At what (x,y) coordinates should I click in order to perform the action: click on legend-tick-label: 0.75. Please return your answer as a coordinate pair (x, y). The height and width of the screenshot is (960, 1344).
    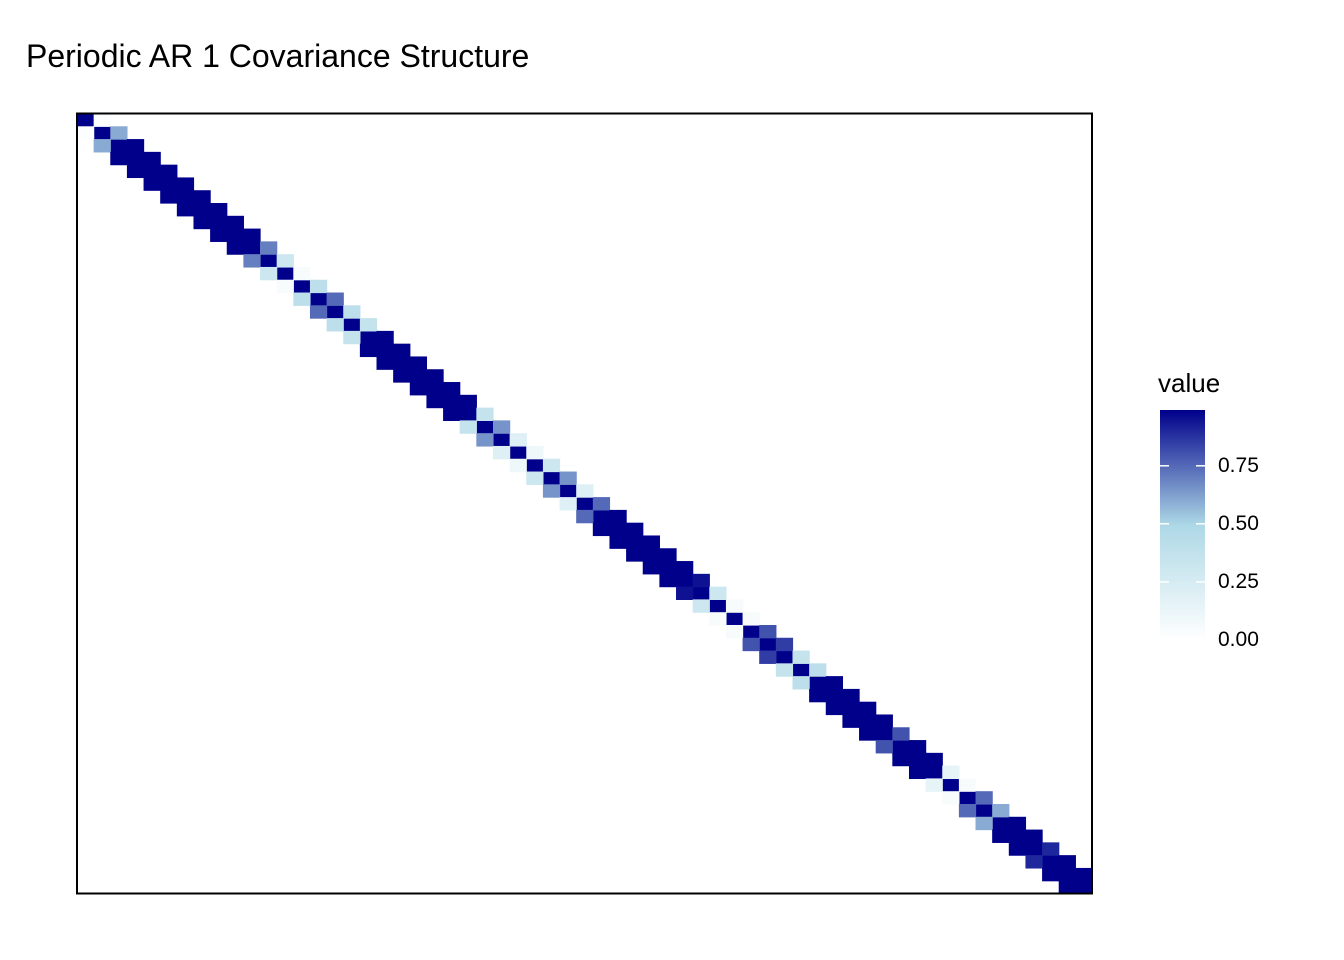
    Looking at the image, I should click on (1238, 465).